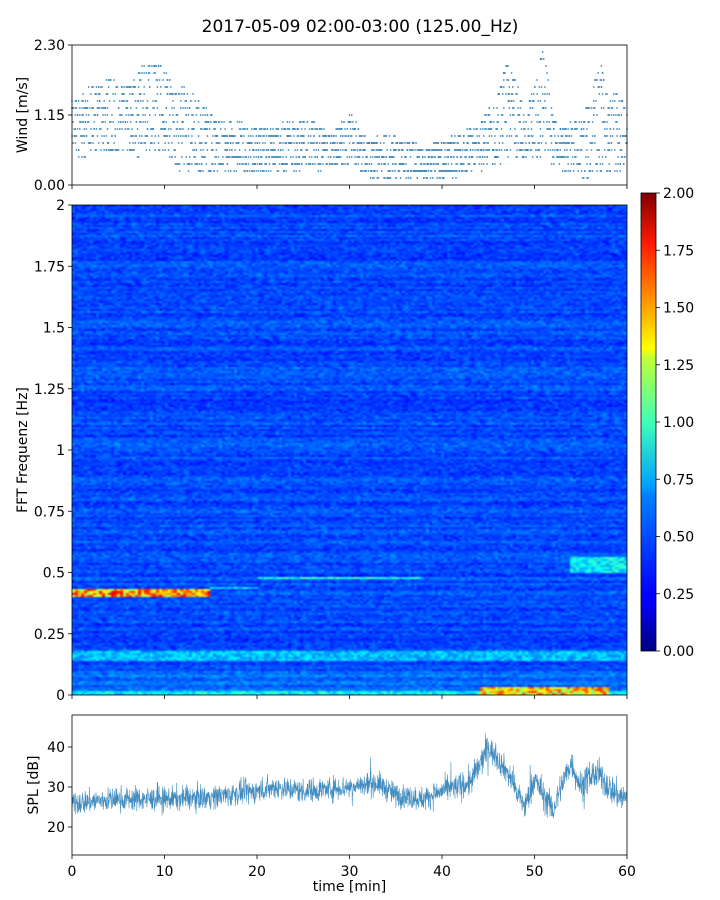  Describe the element at coordinates (54, 574) in the screenshot. I see `spectrogram-ytick-label: 0.5` at that location.